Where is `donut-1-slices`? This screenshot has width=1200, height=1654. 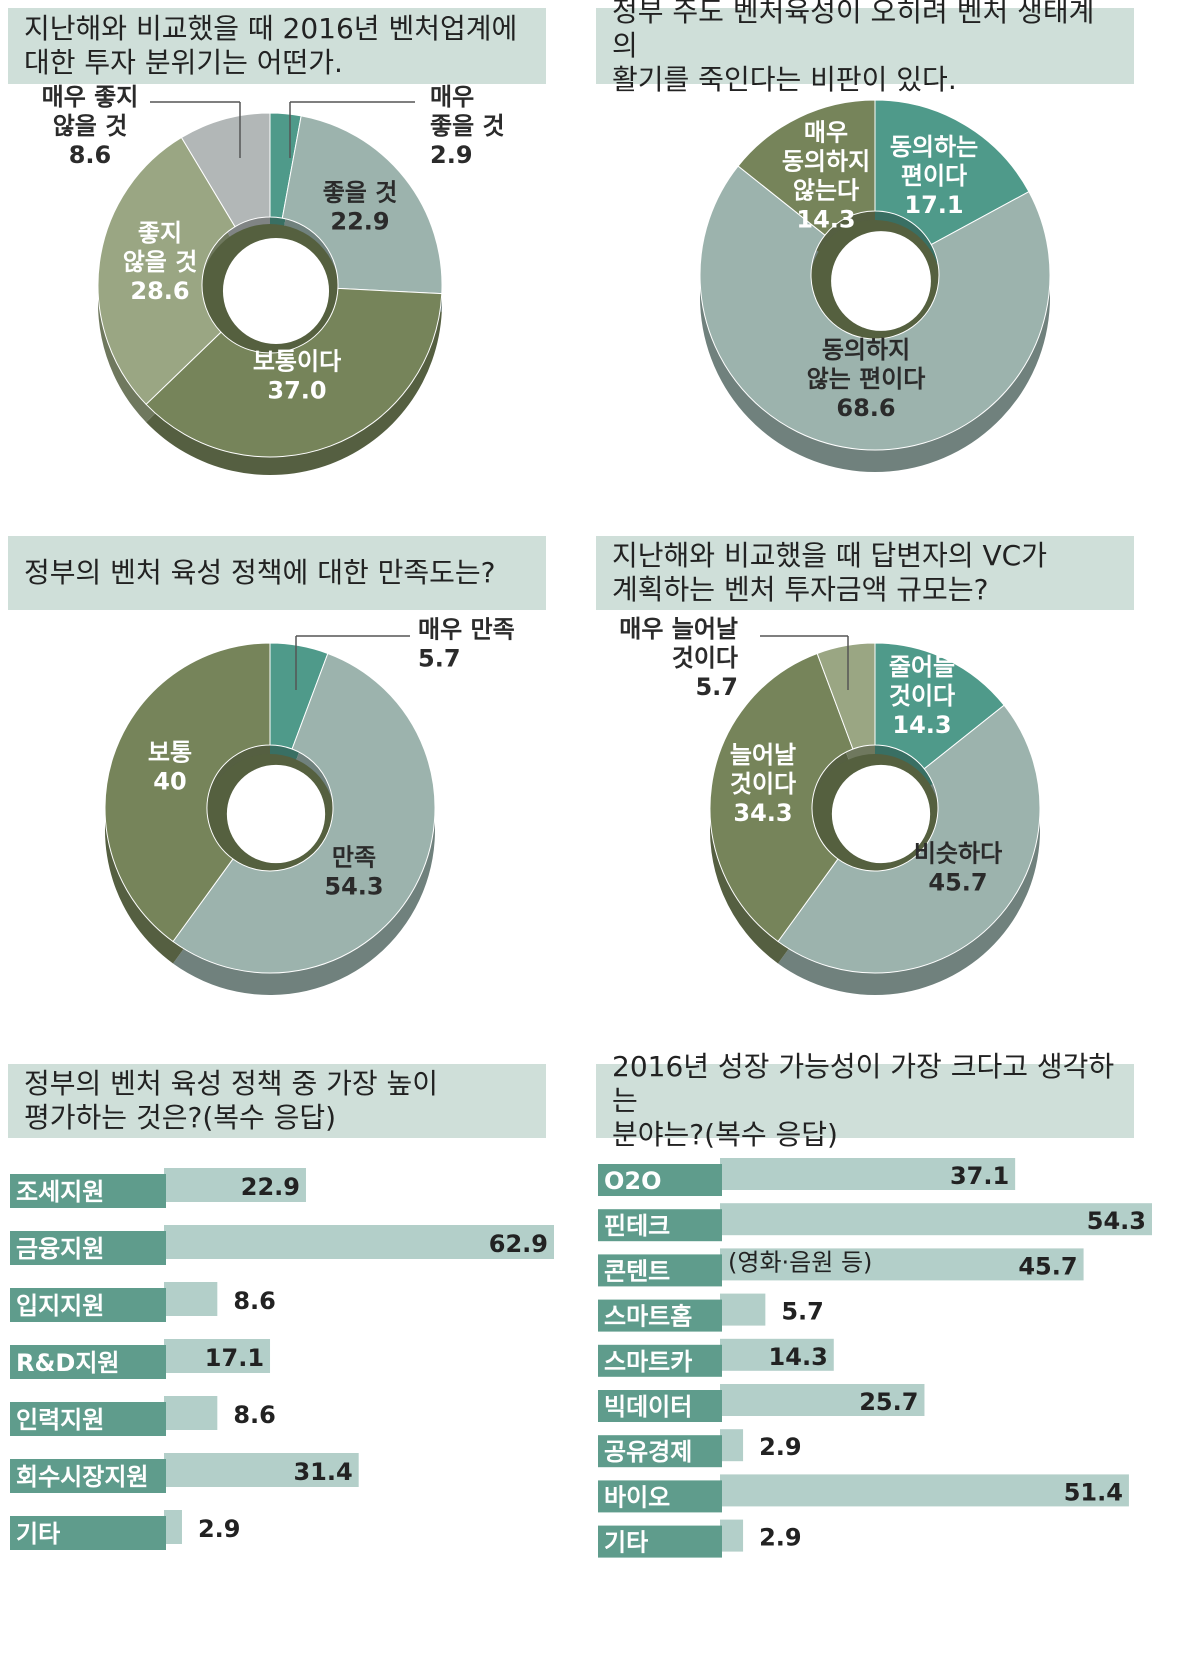 donut-1-slices is located at coordinates (270, 293).